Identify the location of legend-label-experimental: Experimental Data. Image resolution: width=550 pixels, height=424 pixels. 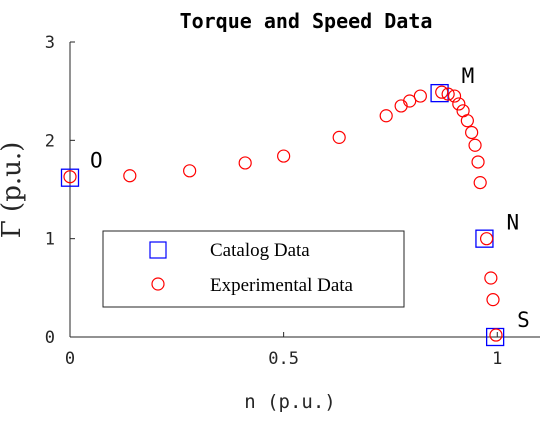
(282, 285).